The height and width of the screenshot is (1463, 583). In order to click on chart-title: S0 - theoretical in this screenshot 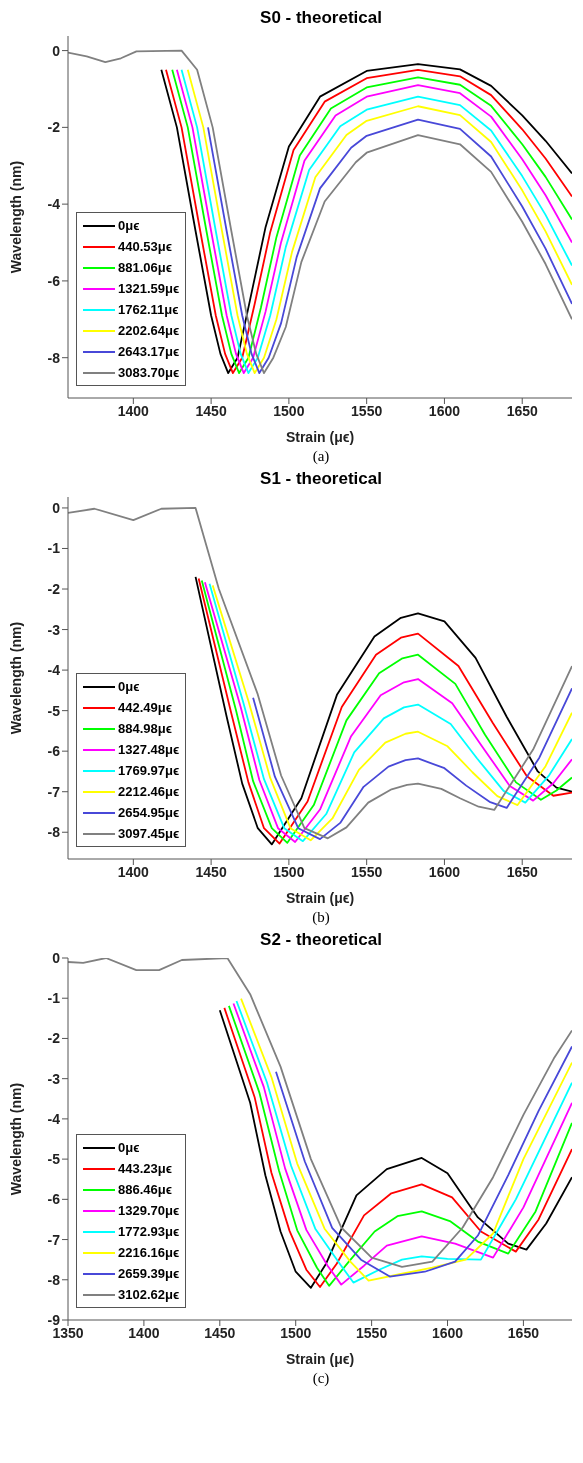, I will do `click(321, 18)`.